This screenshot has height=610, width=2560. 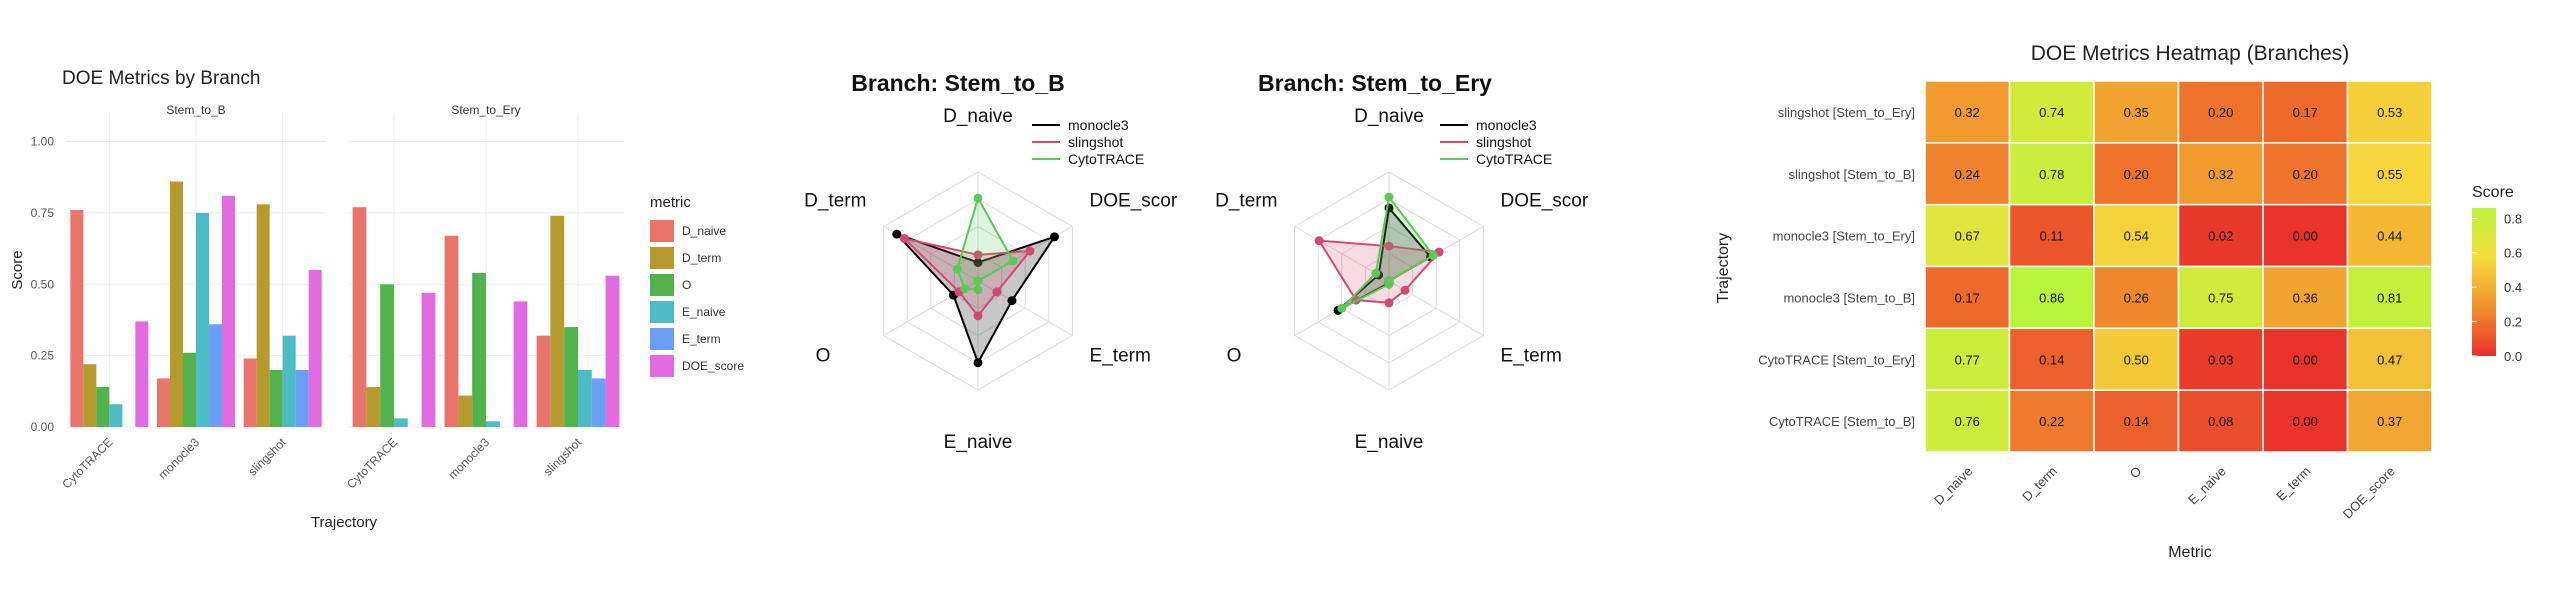 I want to click on legend-label: E_term, so click(x=701, y=339).